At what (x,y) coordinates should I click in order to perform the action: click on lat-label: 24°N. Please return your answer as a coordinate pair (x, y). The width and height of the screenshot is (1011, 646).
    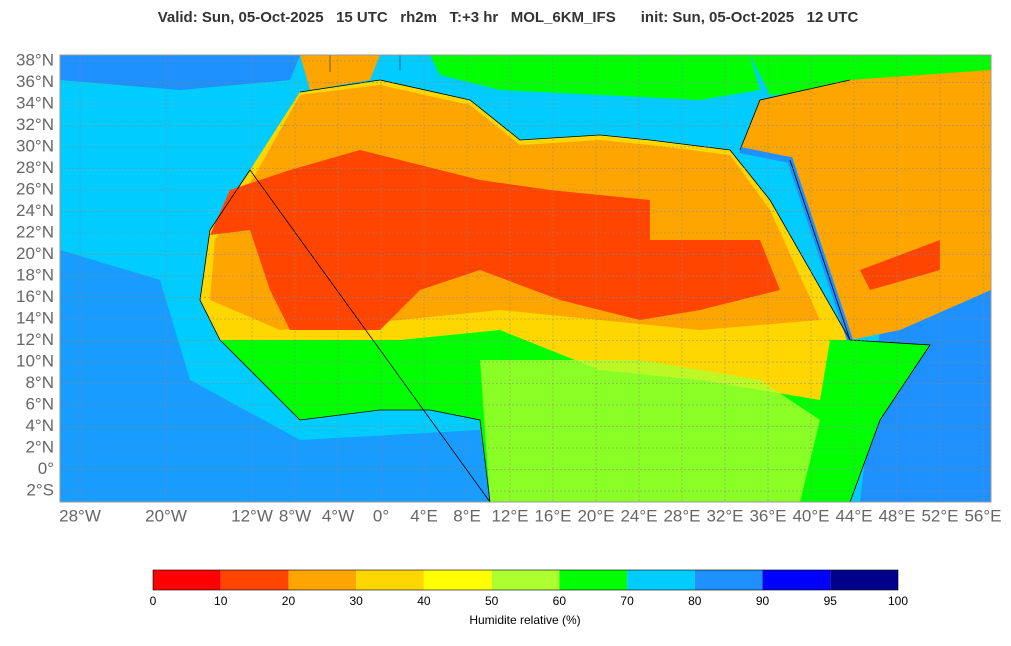
    Looking at the image, I should click on (35, 210).